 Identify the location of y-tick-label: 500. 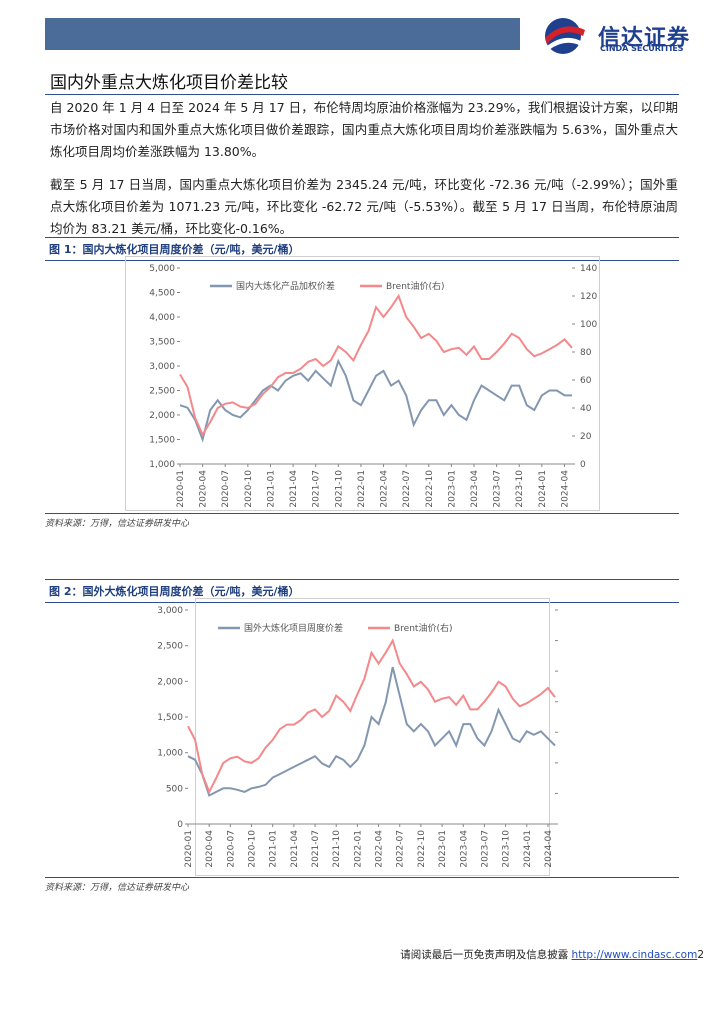
(174, 789).